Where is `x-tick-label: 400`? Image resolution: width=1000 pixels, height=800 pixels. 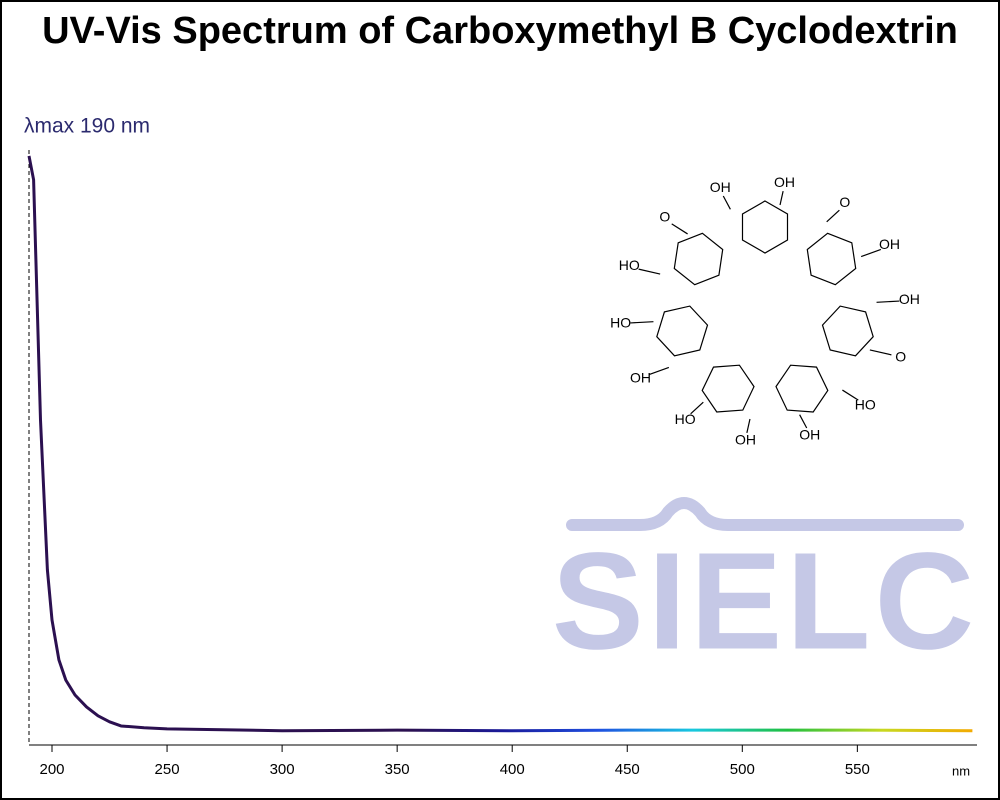 x-tick-label: 400 is located at coordinates (512, 769).